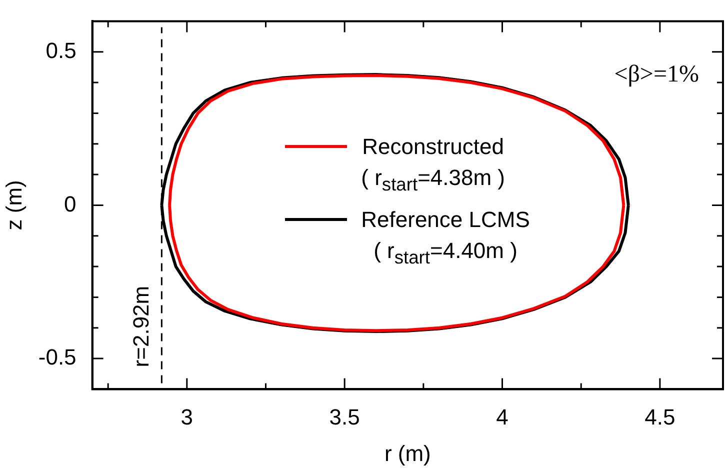  Describe the element at coordinates (13, 205) in the screenshot. I see `y-axis-title: z (m)` at that location.